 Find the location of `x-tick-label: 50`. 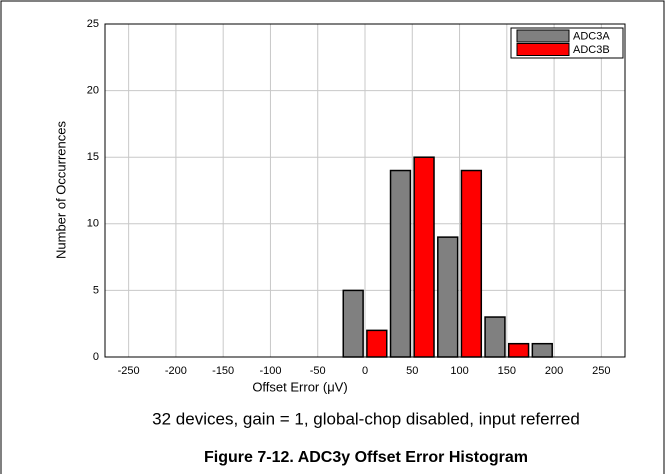

x-tick-label: 50 is located at coordinates (412, 371).